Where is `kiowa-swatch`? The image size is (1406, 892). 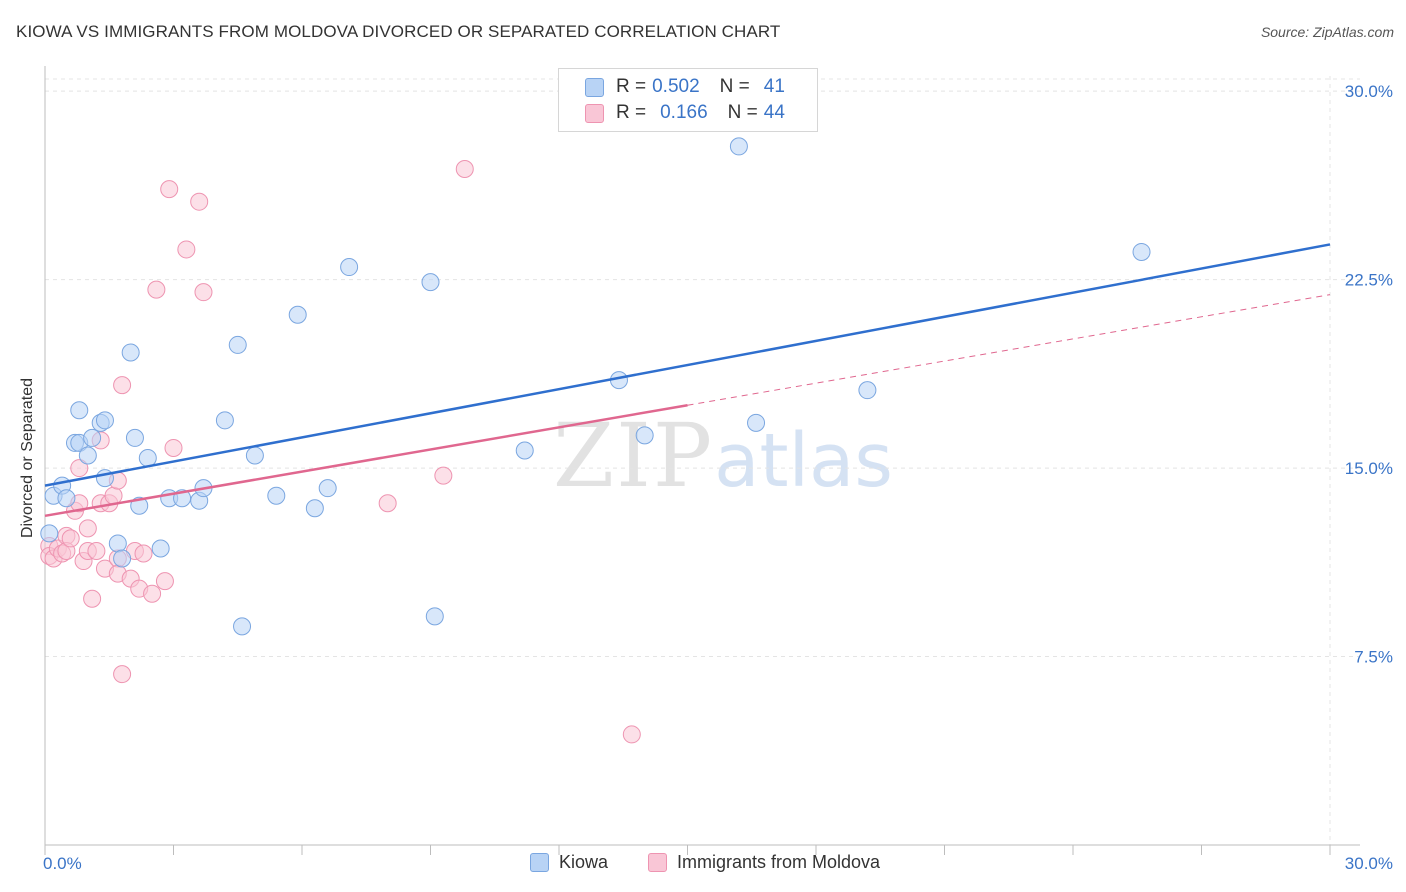 kiowa-swatch is located at coordinates (594, 87).